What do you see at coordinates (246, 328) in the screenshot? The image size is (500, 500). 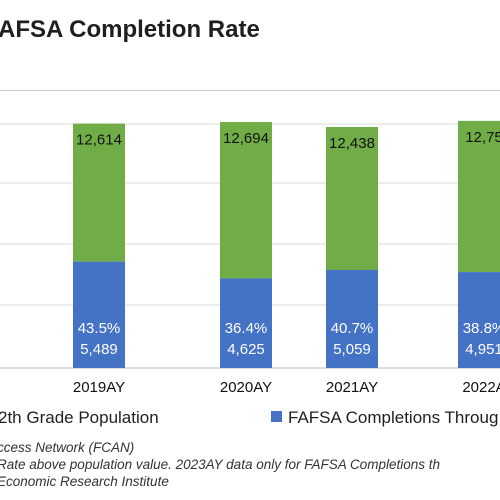 I see `rate-label: 36.4%` at bounding box center [246, 328].